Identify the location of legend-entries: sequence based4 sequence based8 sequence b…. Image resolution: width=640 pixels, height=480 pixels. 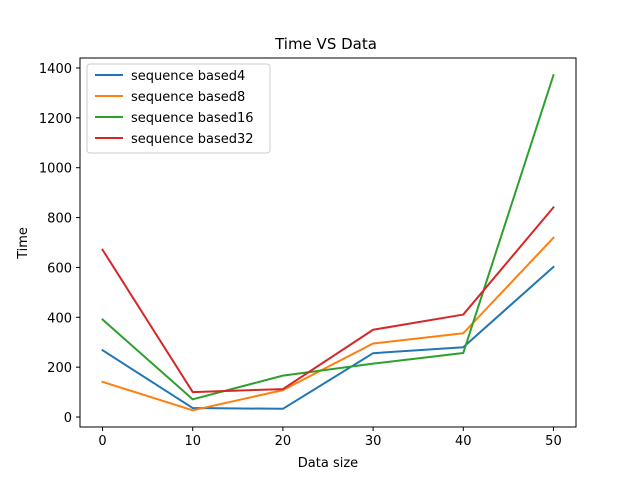
(174, 108).